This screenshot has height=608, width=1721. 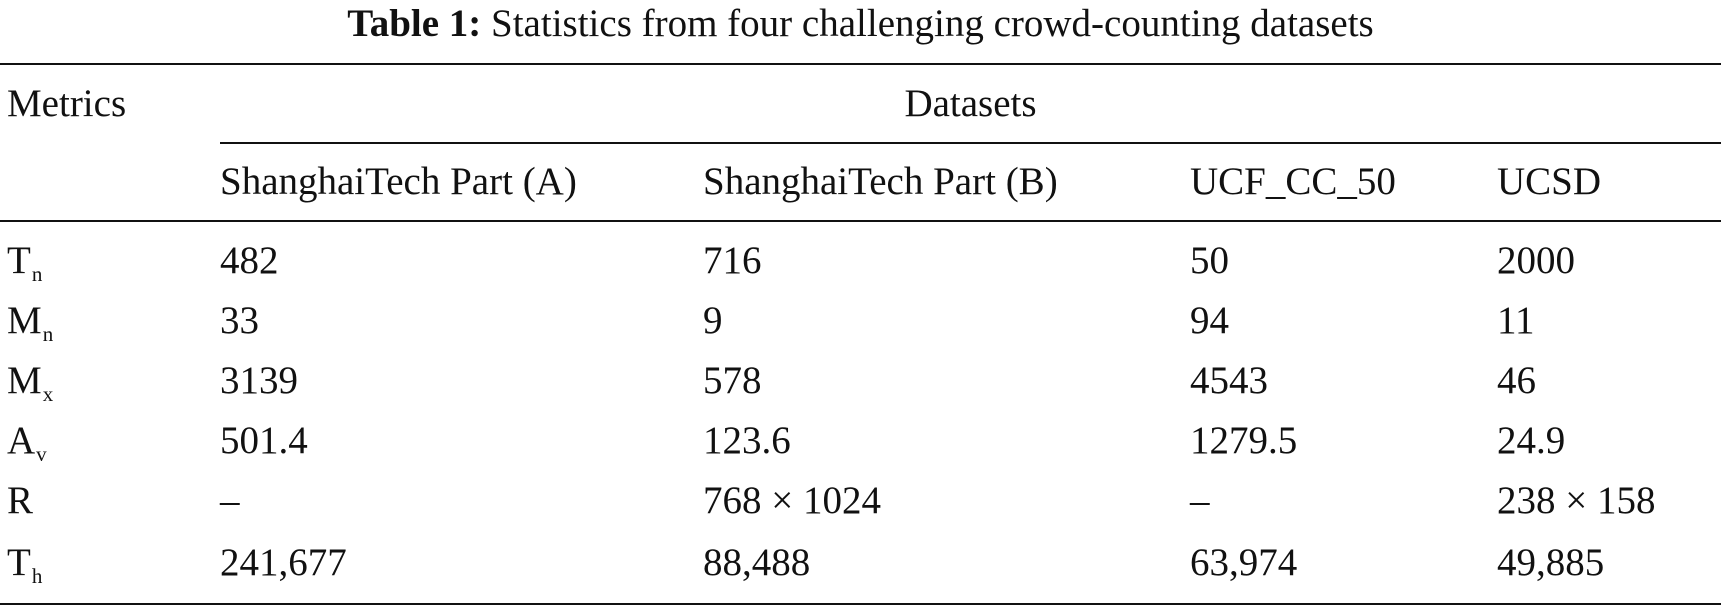 I want to click on row-metric-av: Av, so click(x=27, y=447).